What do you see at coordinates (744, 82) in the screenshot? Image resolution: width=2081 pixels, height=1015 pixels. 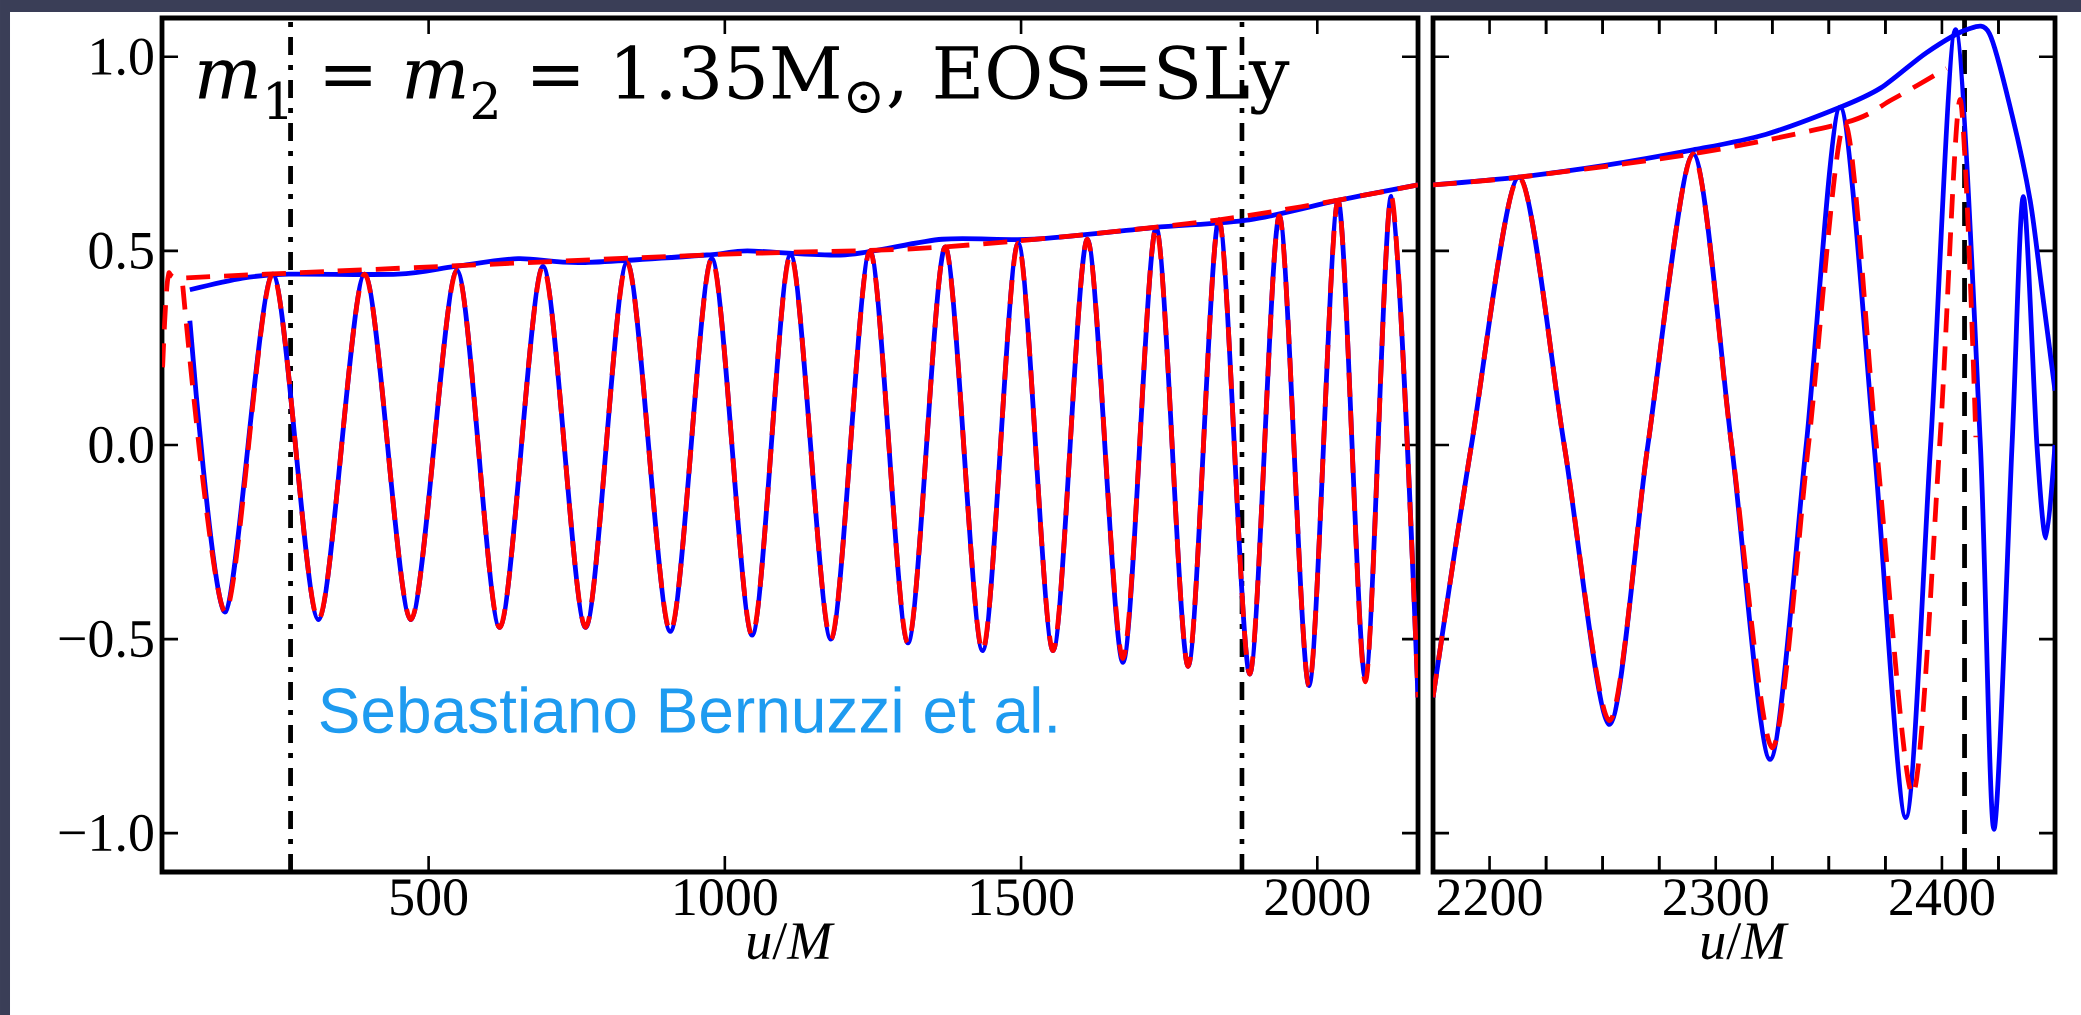 I see `annotation: m$_{1}$ = m$_{2}$ = 1.35M$_{⊙}$, EOS=SLy` at bounding box center [744, 82].